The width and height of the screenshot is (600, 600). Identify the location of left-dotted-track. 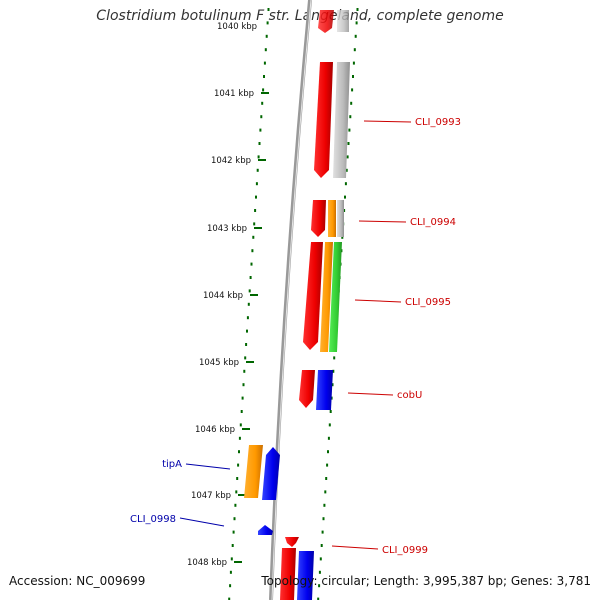
(249, 304).